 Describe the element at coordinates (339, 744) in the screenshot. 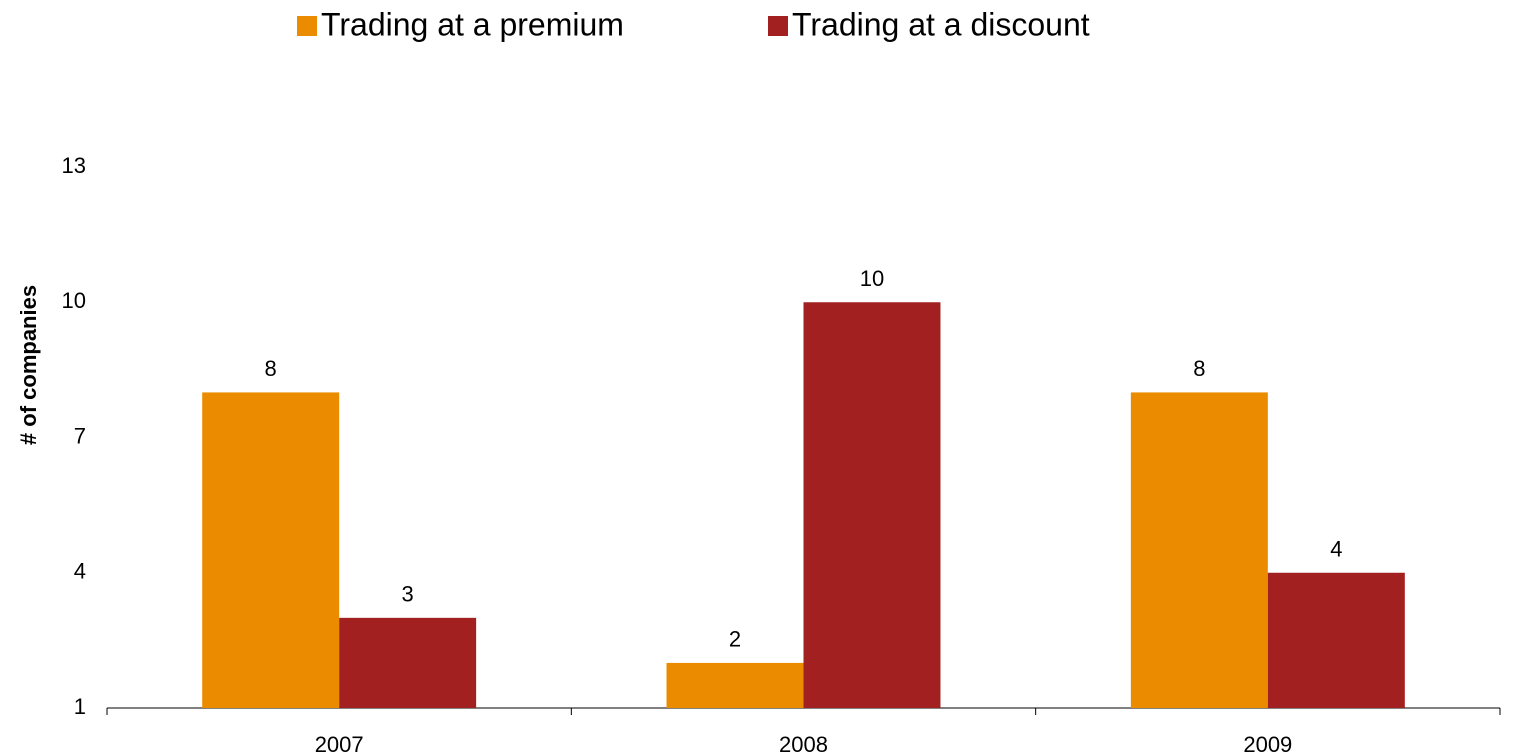

I see `x-tick-label: 2007` at that location.